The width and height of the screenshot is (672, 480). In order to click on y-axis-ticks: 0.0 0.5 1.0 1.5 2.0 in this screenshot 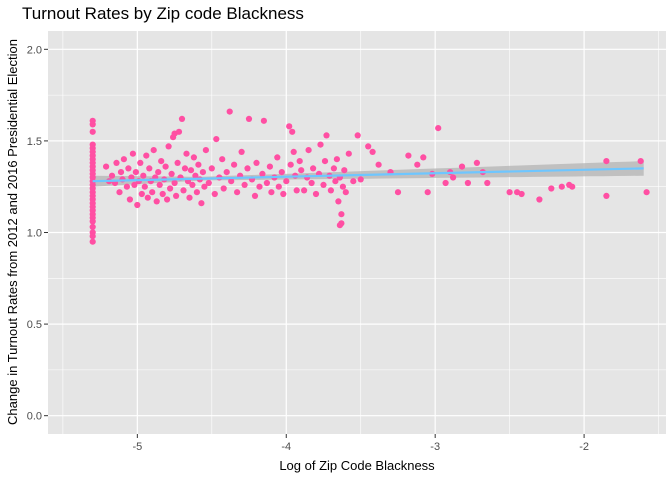, I will do `click(37, 233)`.